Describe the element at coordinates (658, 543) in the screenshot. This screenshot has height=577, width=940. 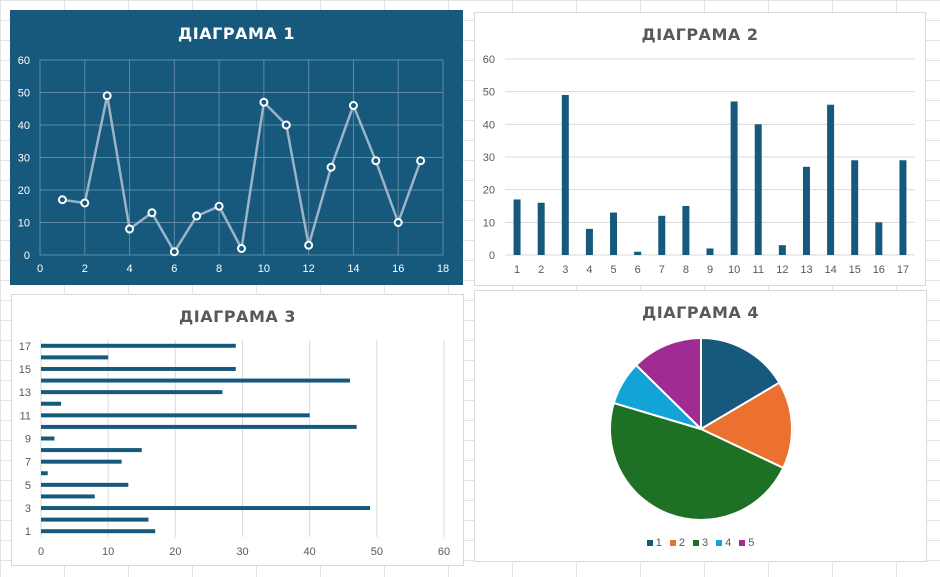
I see `chart-4-legend-label: 1` at that location.